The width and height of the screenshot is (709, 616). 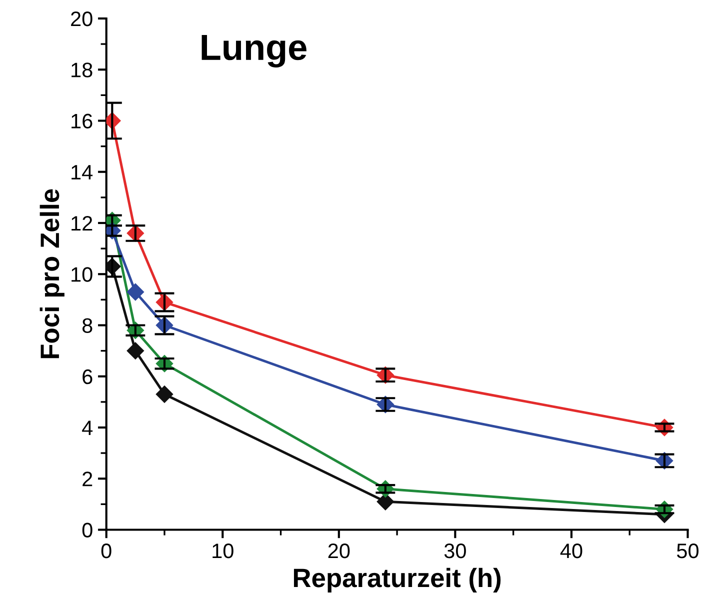 I want to click on x-tick-label: 40, so click(x=571, y=551).